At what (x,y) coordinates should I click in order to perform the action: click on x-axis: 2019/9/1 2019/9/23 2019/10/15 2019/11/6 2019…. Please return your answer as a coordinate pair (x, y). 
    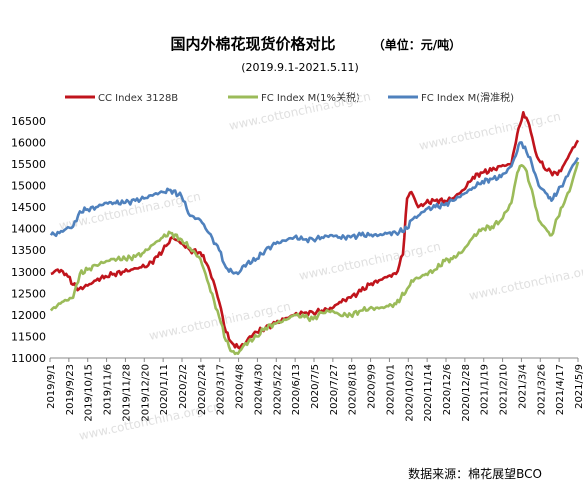
    Looking at the image, I should click on (314, 389).